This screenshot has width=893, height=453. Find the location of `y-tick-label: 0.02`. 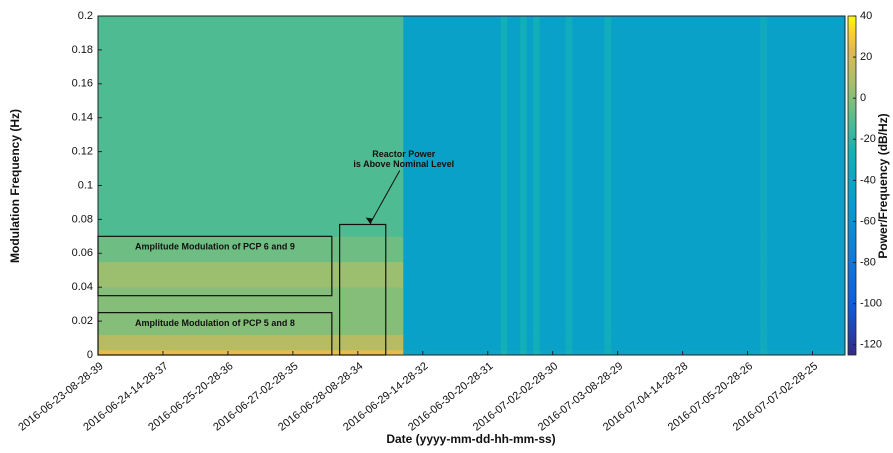

y-tick-label: 0.02 is located at coordinates (82, 321).